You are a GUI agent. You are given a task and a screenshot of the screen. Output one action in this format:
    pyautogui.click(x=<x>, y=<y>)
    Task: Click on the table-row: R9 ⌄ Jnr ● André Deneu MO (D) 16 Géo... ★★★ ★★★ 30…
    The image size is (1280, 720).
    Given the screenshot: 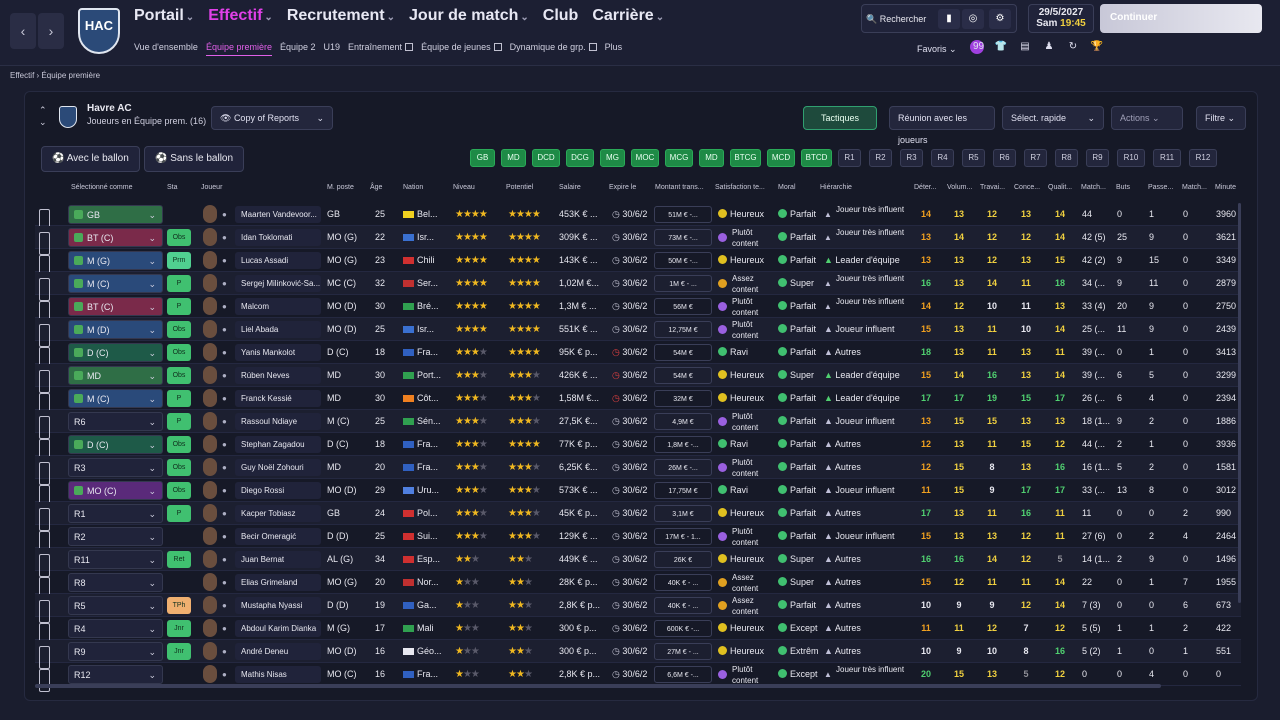 What is the action you would take?
    pyautogui.click(x=638, y=654)
    